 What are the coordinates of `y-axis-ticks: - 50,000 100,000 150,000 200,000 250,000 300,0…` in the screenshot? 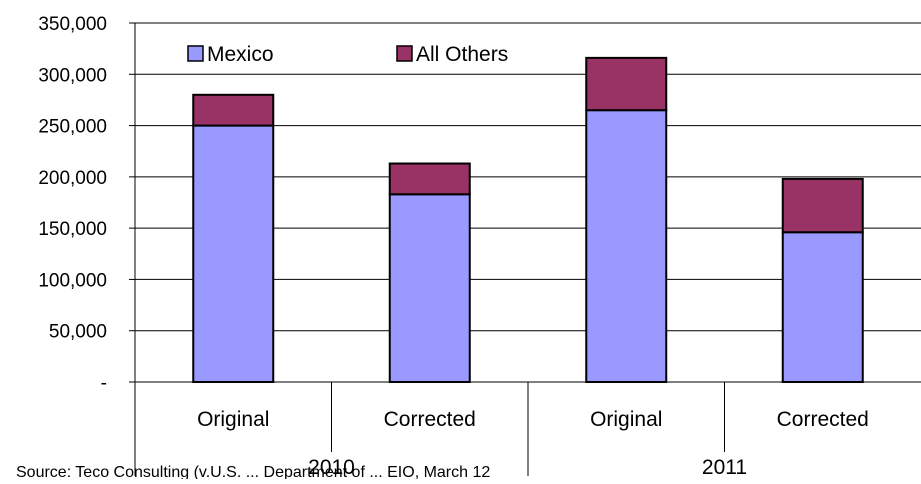 It's located at (86, 204).